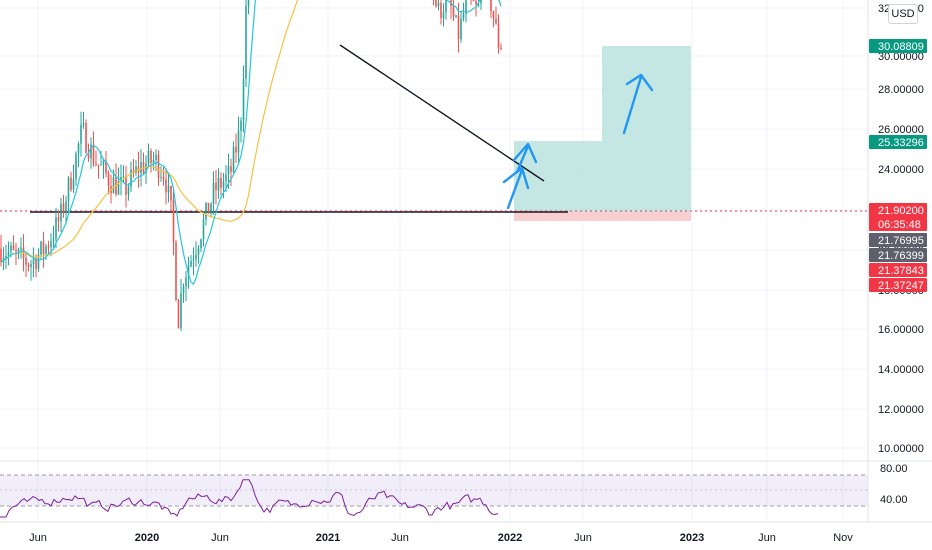  What do you see at coordinates (901, 271) in the screenshot?
I see `price-tag-label: 21.37843` at bounding box center [901, 271].